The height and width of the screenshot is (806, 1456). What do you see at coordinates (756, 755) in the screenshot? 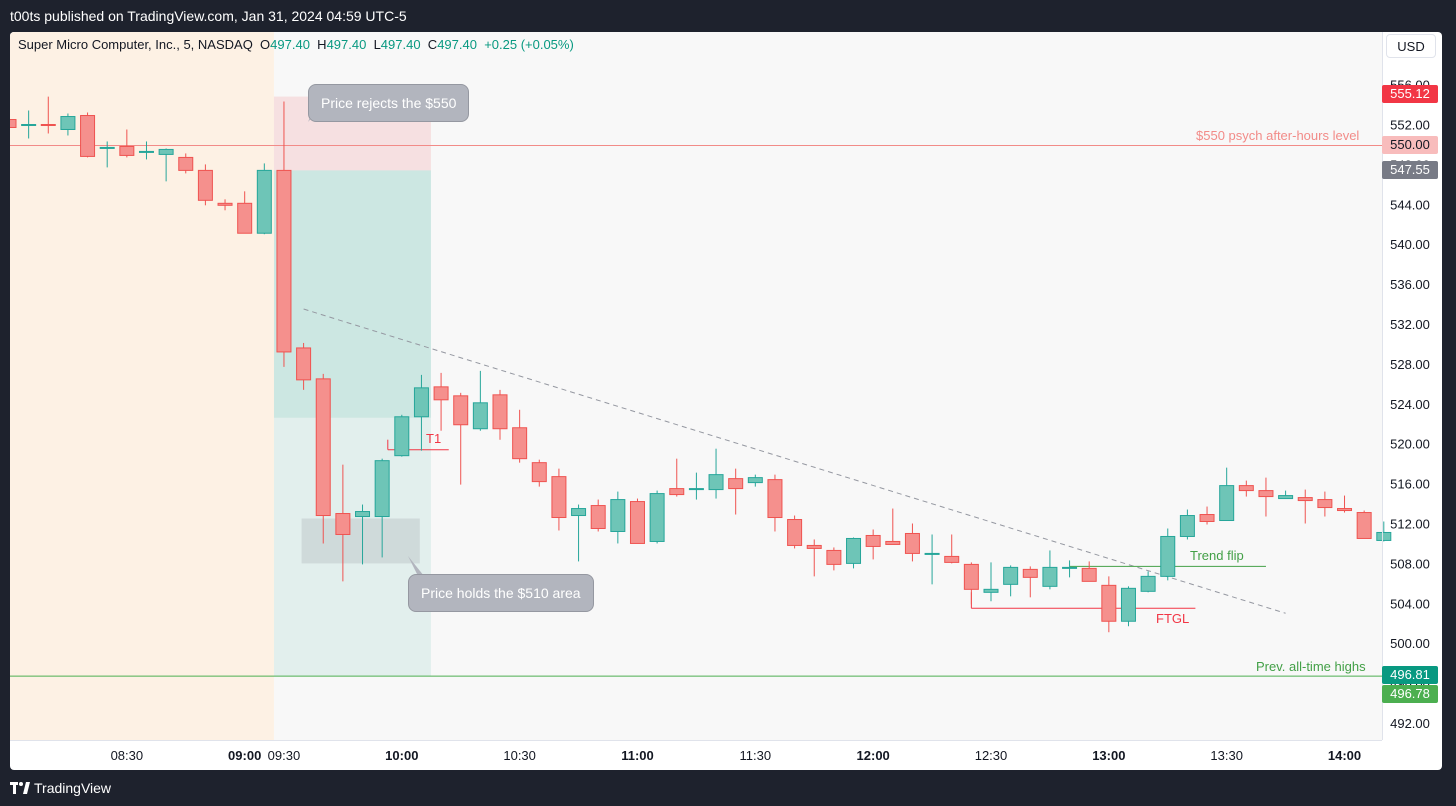
I see `time-tick-label: 11:30` at bounding box center [756, 755].